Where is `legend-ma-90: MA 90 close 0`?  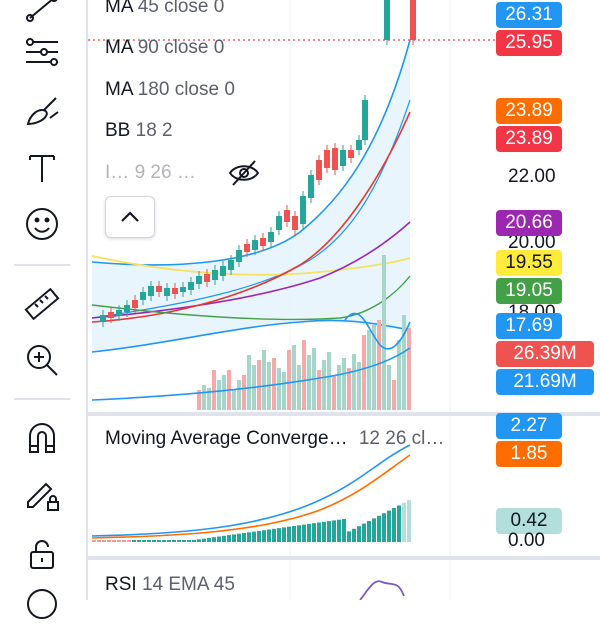
legend-ma-90: MA 90 close 0 is located at coordinates (165, 47).